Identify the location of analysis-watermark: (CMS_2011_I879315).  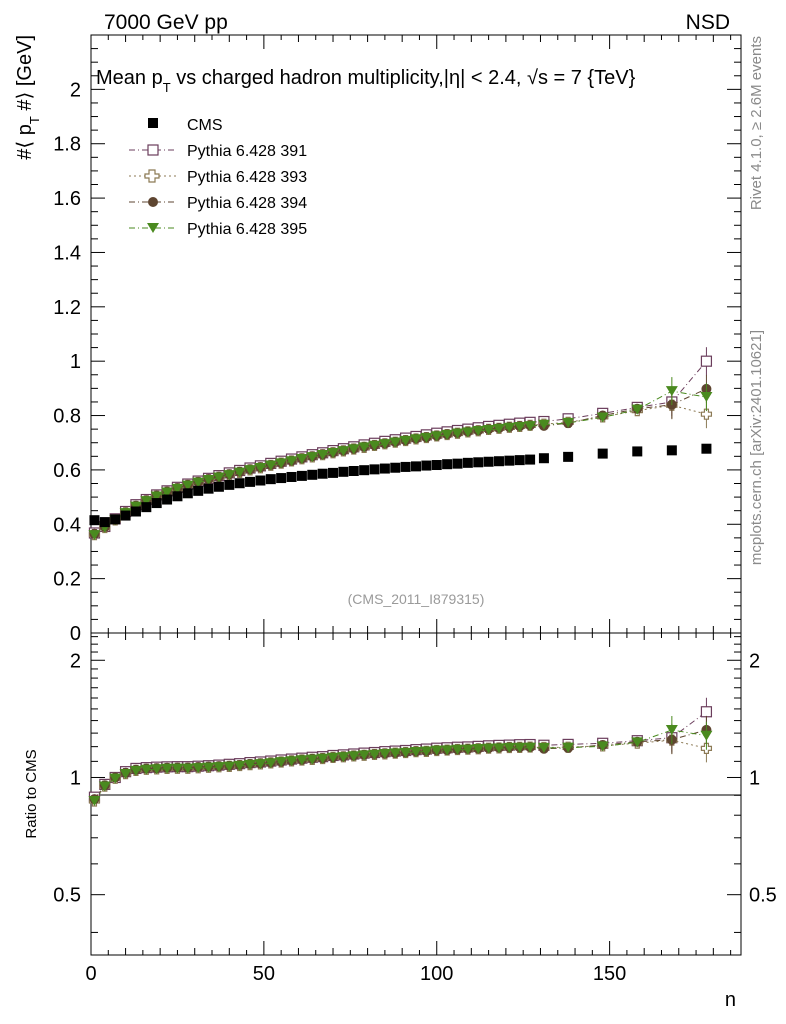
(416, 599).